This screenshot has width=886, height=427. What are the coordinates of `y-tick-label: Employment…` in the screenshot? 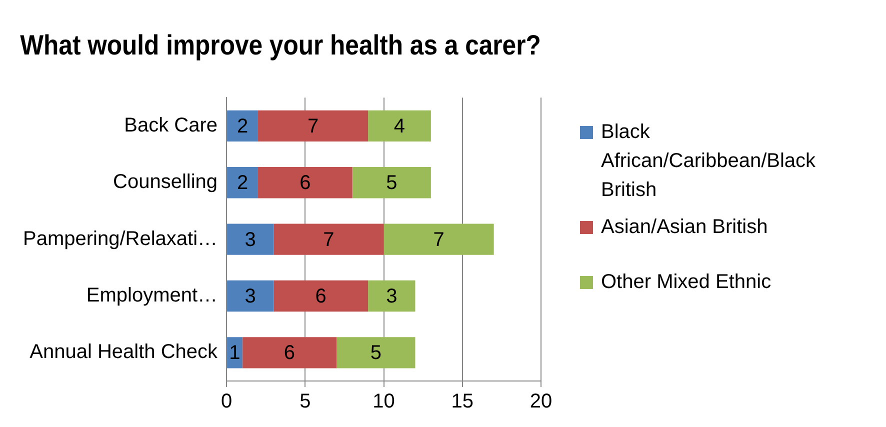 It's located at (152, 295).